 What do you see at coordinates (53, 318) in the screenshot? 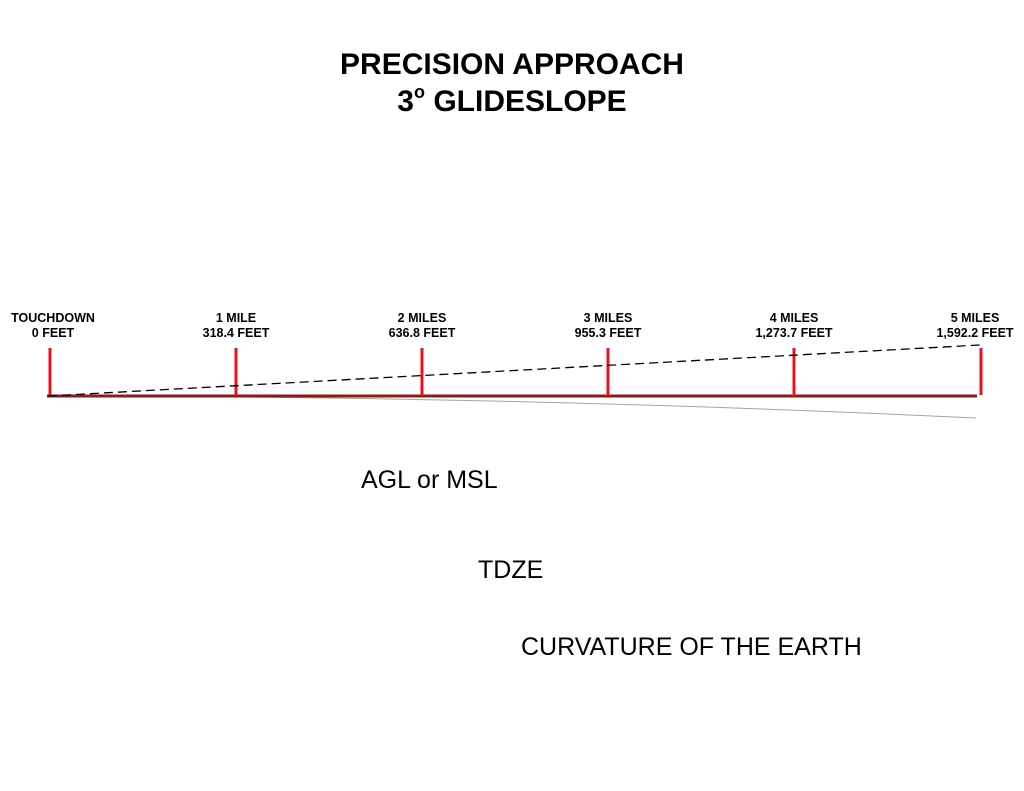
I see `marker-distance: TOUCHDOWN` at bounding box center [53, 318].